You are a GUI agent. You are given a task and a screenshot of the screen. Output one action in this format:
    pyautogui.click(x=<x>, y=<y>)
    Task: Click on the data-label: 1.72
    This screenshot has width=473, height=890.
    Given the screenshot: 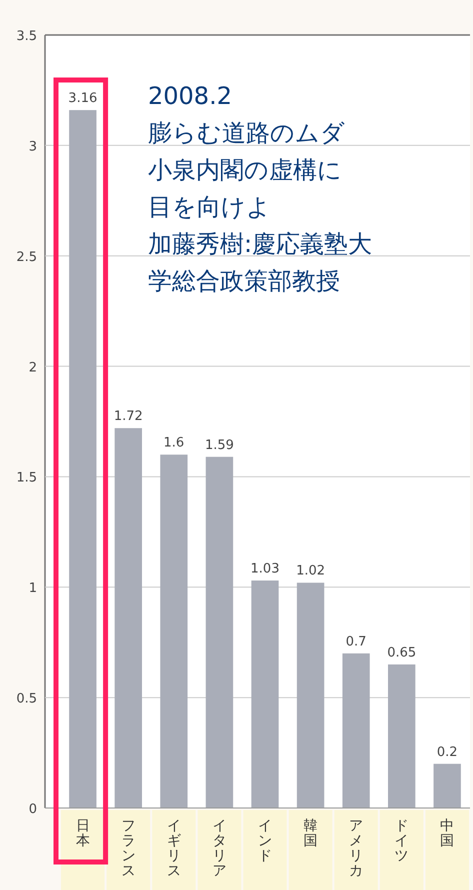 What is the action you would take?
    pyautogui.click(x=128, y=416)
    